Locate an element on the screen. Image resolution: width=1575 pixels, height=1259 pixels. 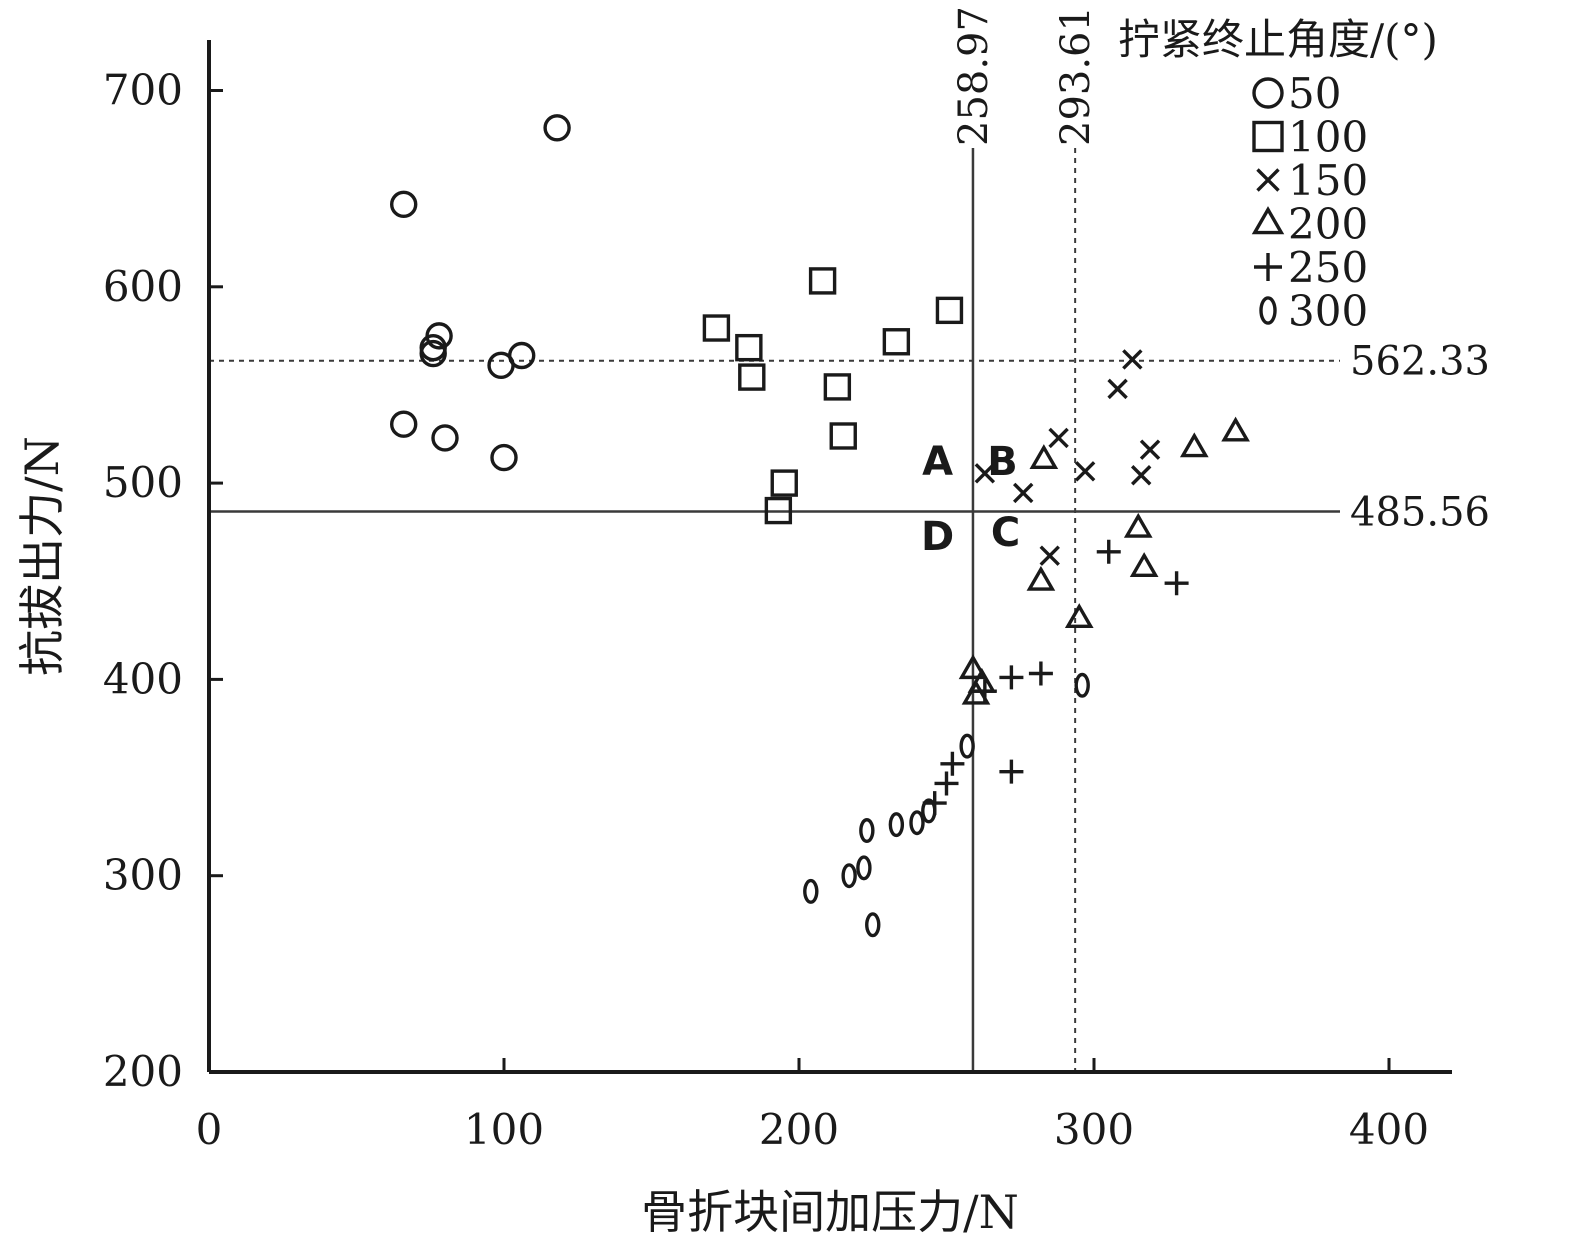
y-tick-label: 500 is located at coordinates (143, 482).